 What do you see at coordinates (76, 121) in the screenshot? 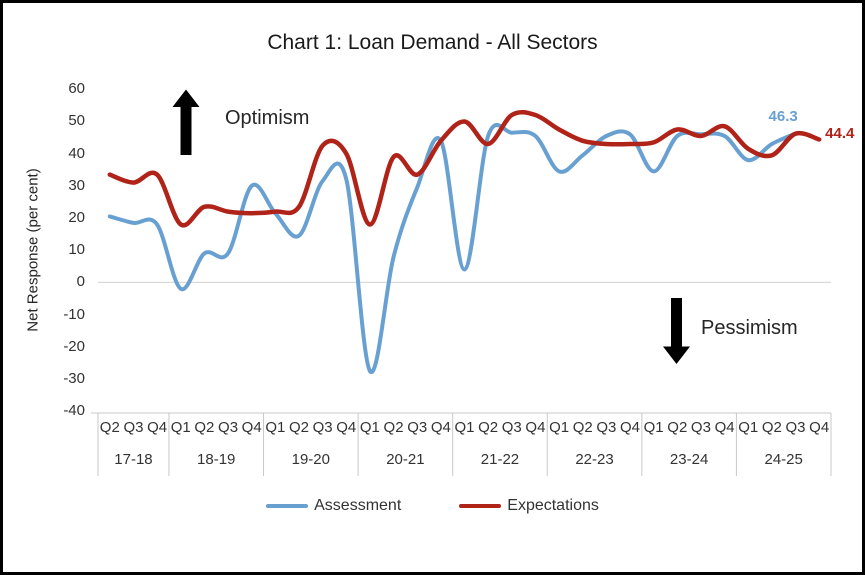
I see `y-tick-label: 50` at bounding box center [76, 121].